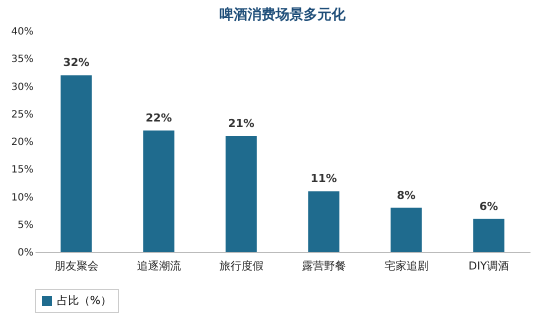  I want to click on y-tick-label: 20%, so click(22, 142).